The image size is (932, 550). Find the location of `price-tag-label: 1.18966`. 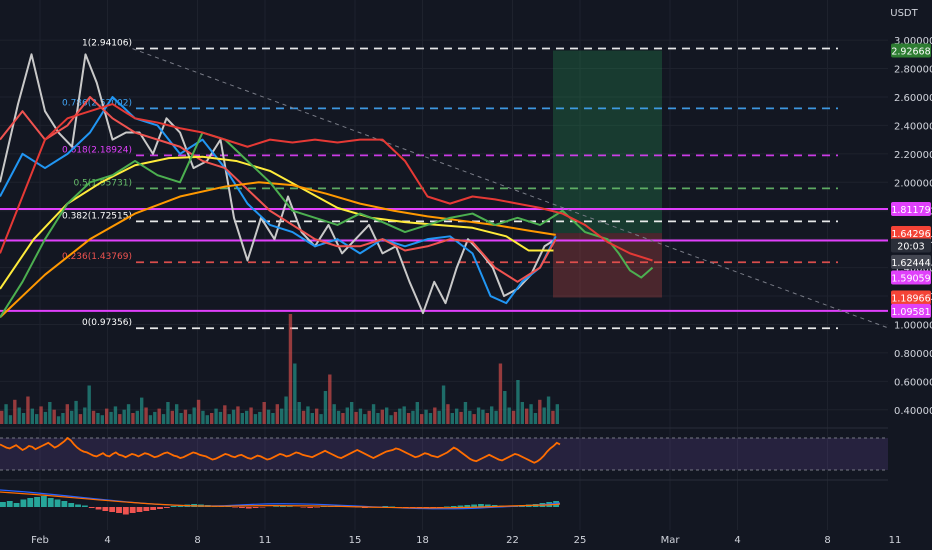

price-tag-label: 1.18966 is located at coordinates (910, 298).